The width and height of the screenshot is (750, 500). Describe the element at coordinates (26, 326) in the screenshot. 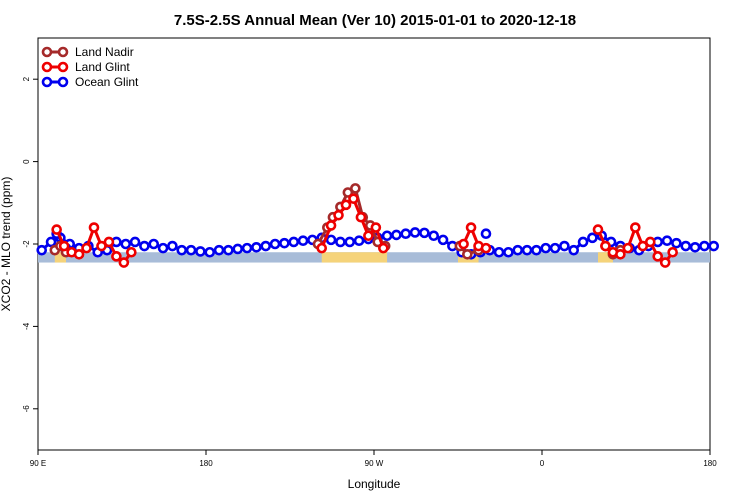

I see `y-tick-label: -4` at that location.